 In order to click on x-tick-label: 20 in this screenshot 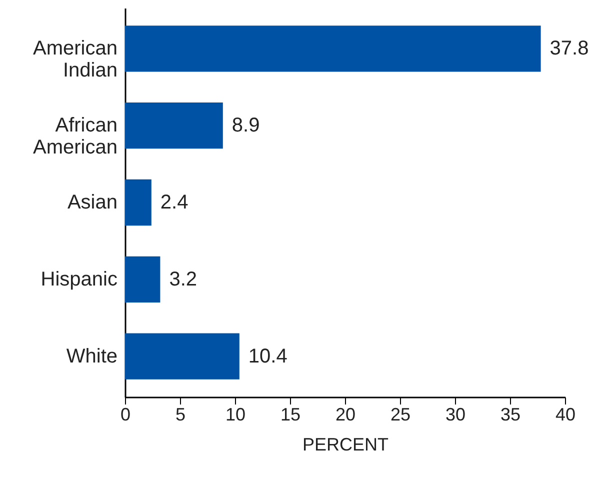, I will do `click(345, 414)`.